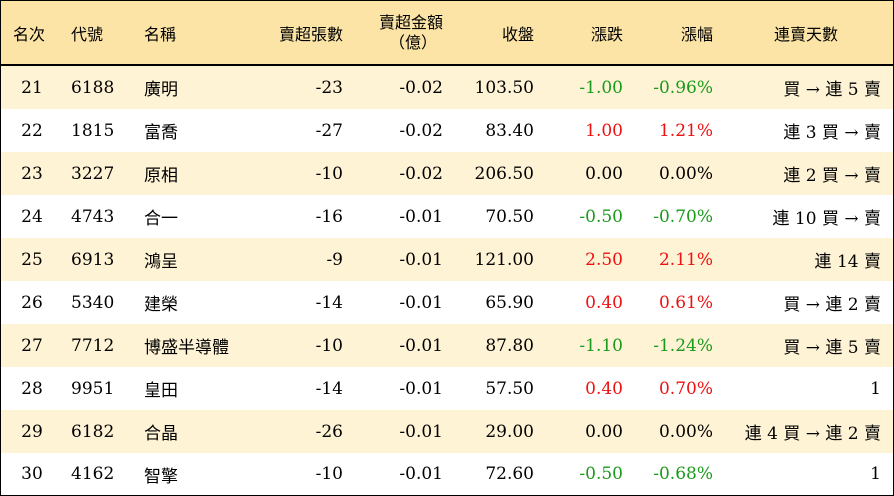 The image size is (894, 496). I want to click on row-change-pct: 1.21%, so click(685, 130).